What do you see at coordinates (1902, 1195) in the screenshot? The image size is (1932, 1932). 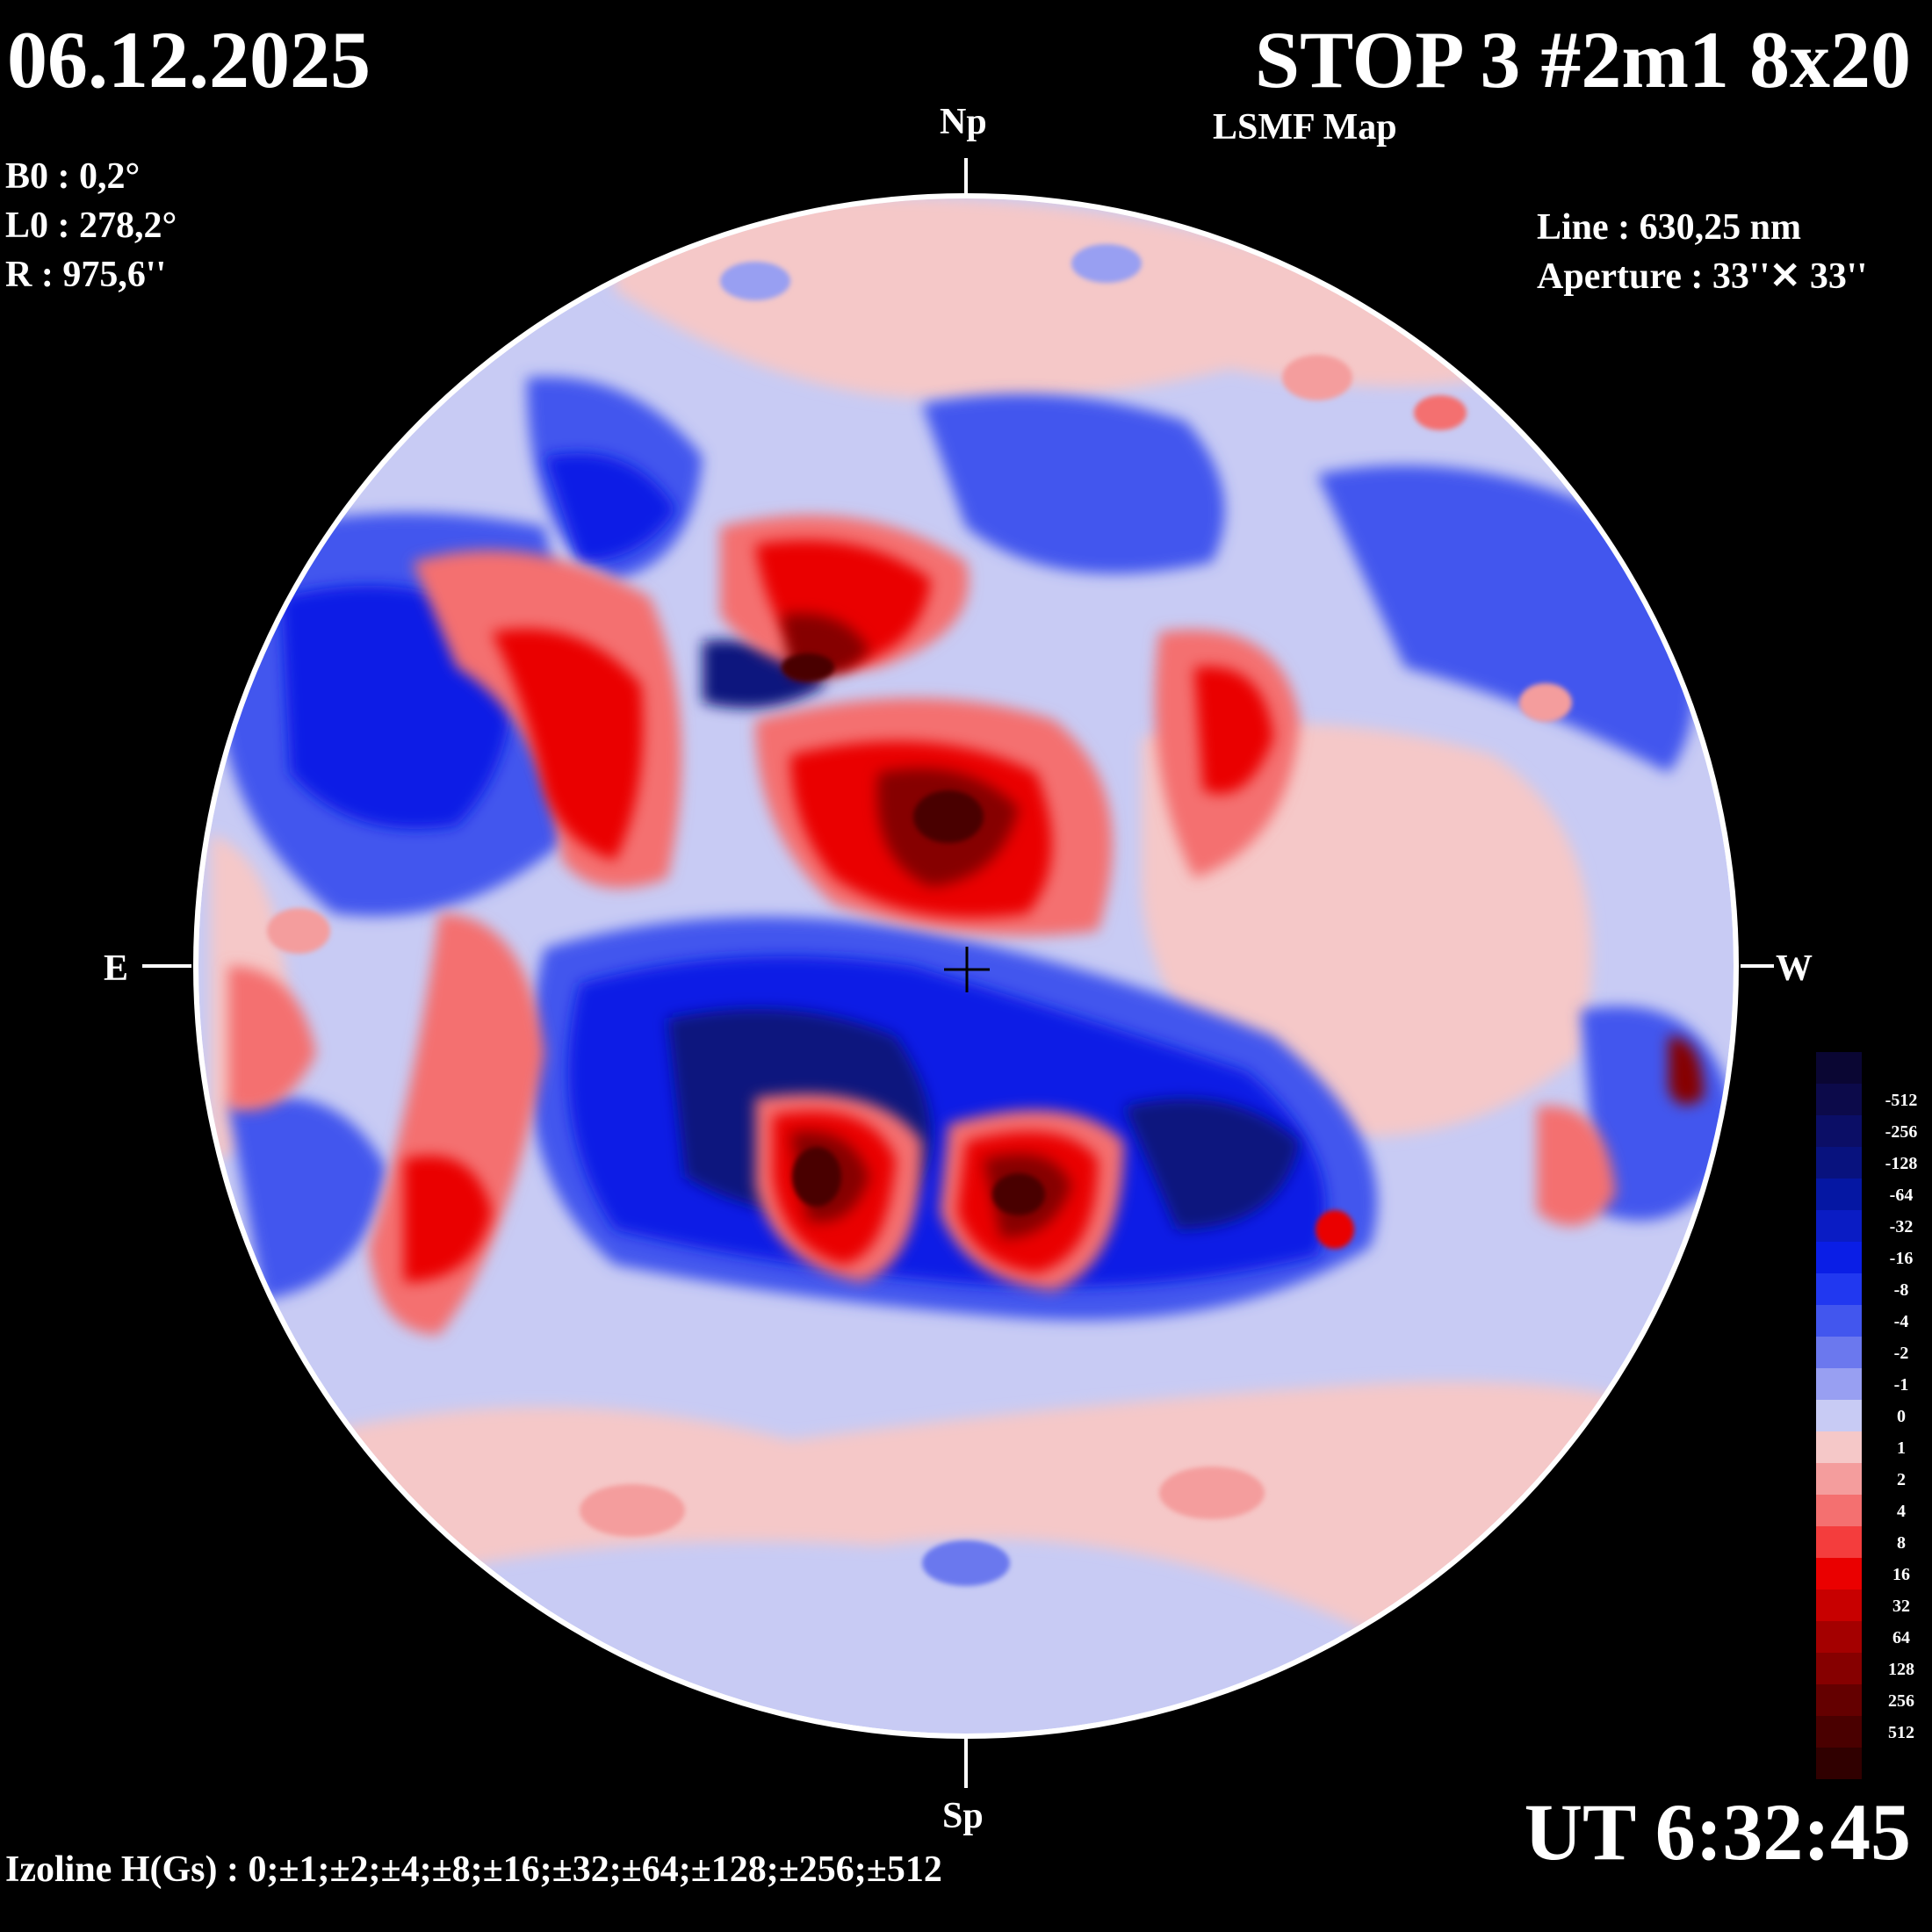 I see `legend-label: -64` at bounding box center [1902, 1195].